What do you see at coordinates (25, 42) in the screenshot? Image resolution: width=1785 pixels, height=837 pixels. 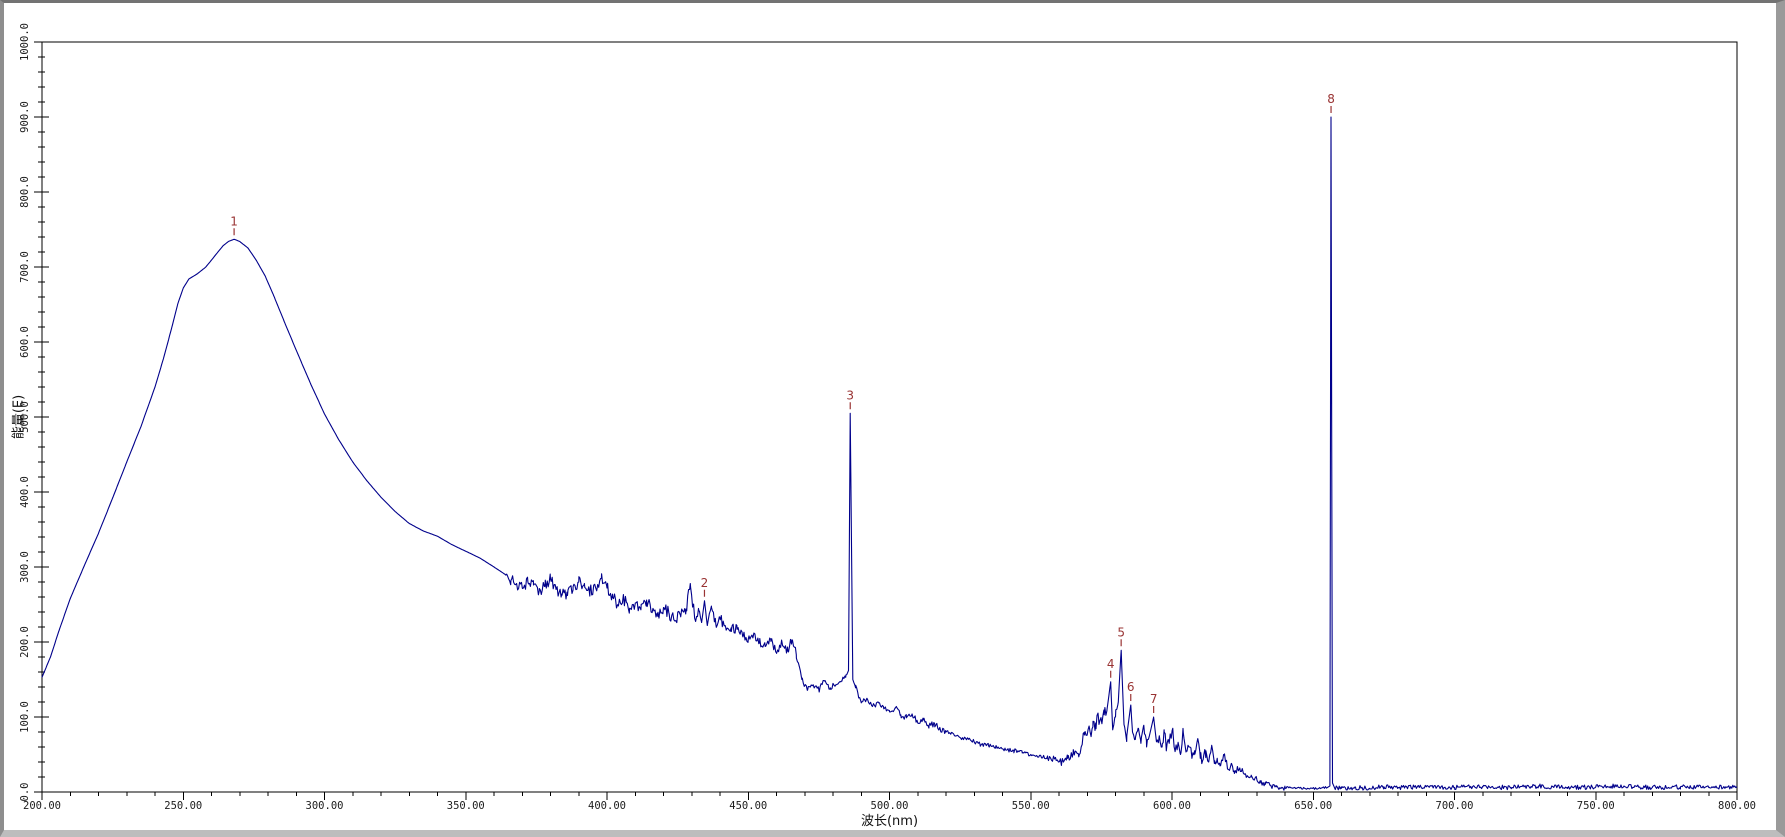 I see `y-tick-label: 1000.0` at bounding box center [25, 42].